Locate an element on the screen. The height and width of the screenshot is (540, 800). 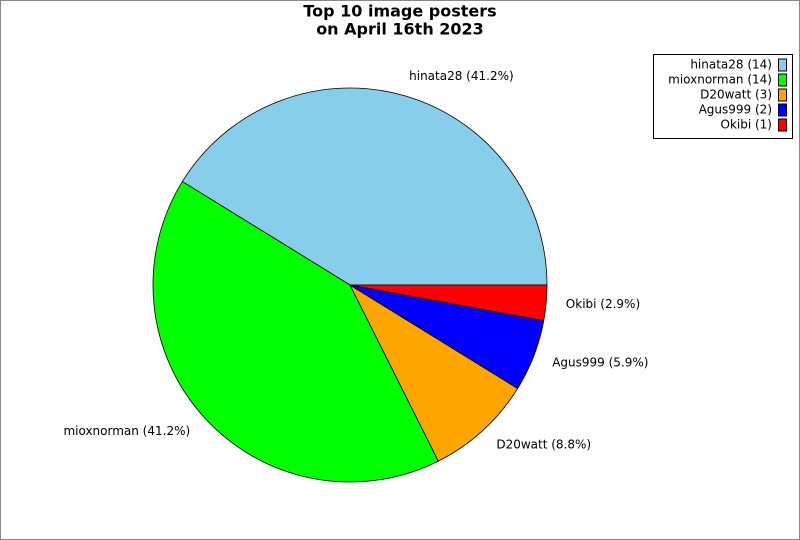
slice-label: hinata28 (41.2%) is located at coordinates (461, 76).